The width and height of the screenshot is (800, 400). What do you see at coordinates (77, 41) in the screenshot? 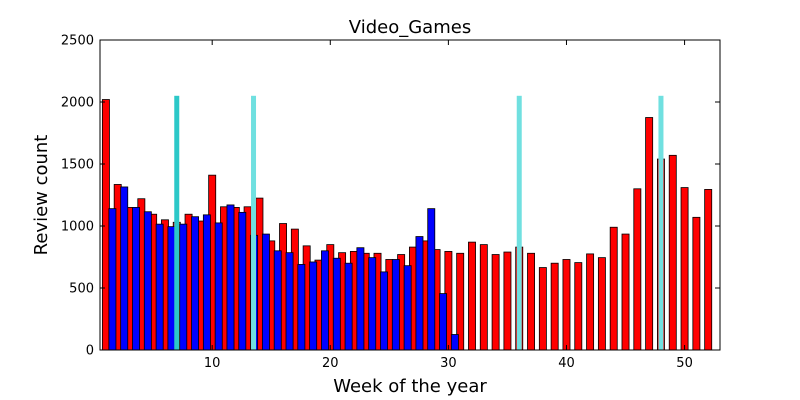
I see `y-tick-label: 2500` at bounding box center [77, 41].